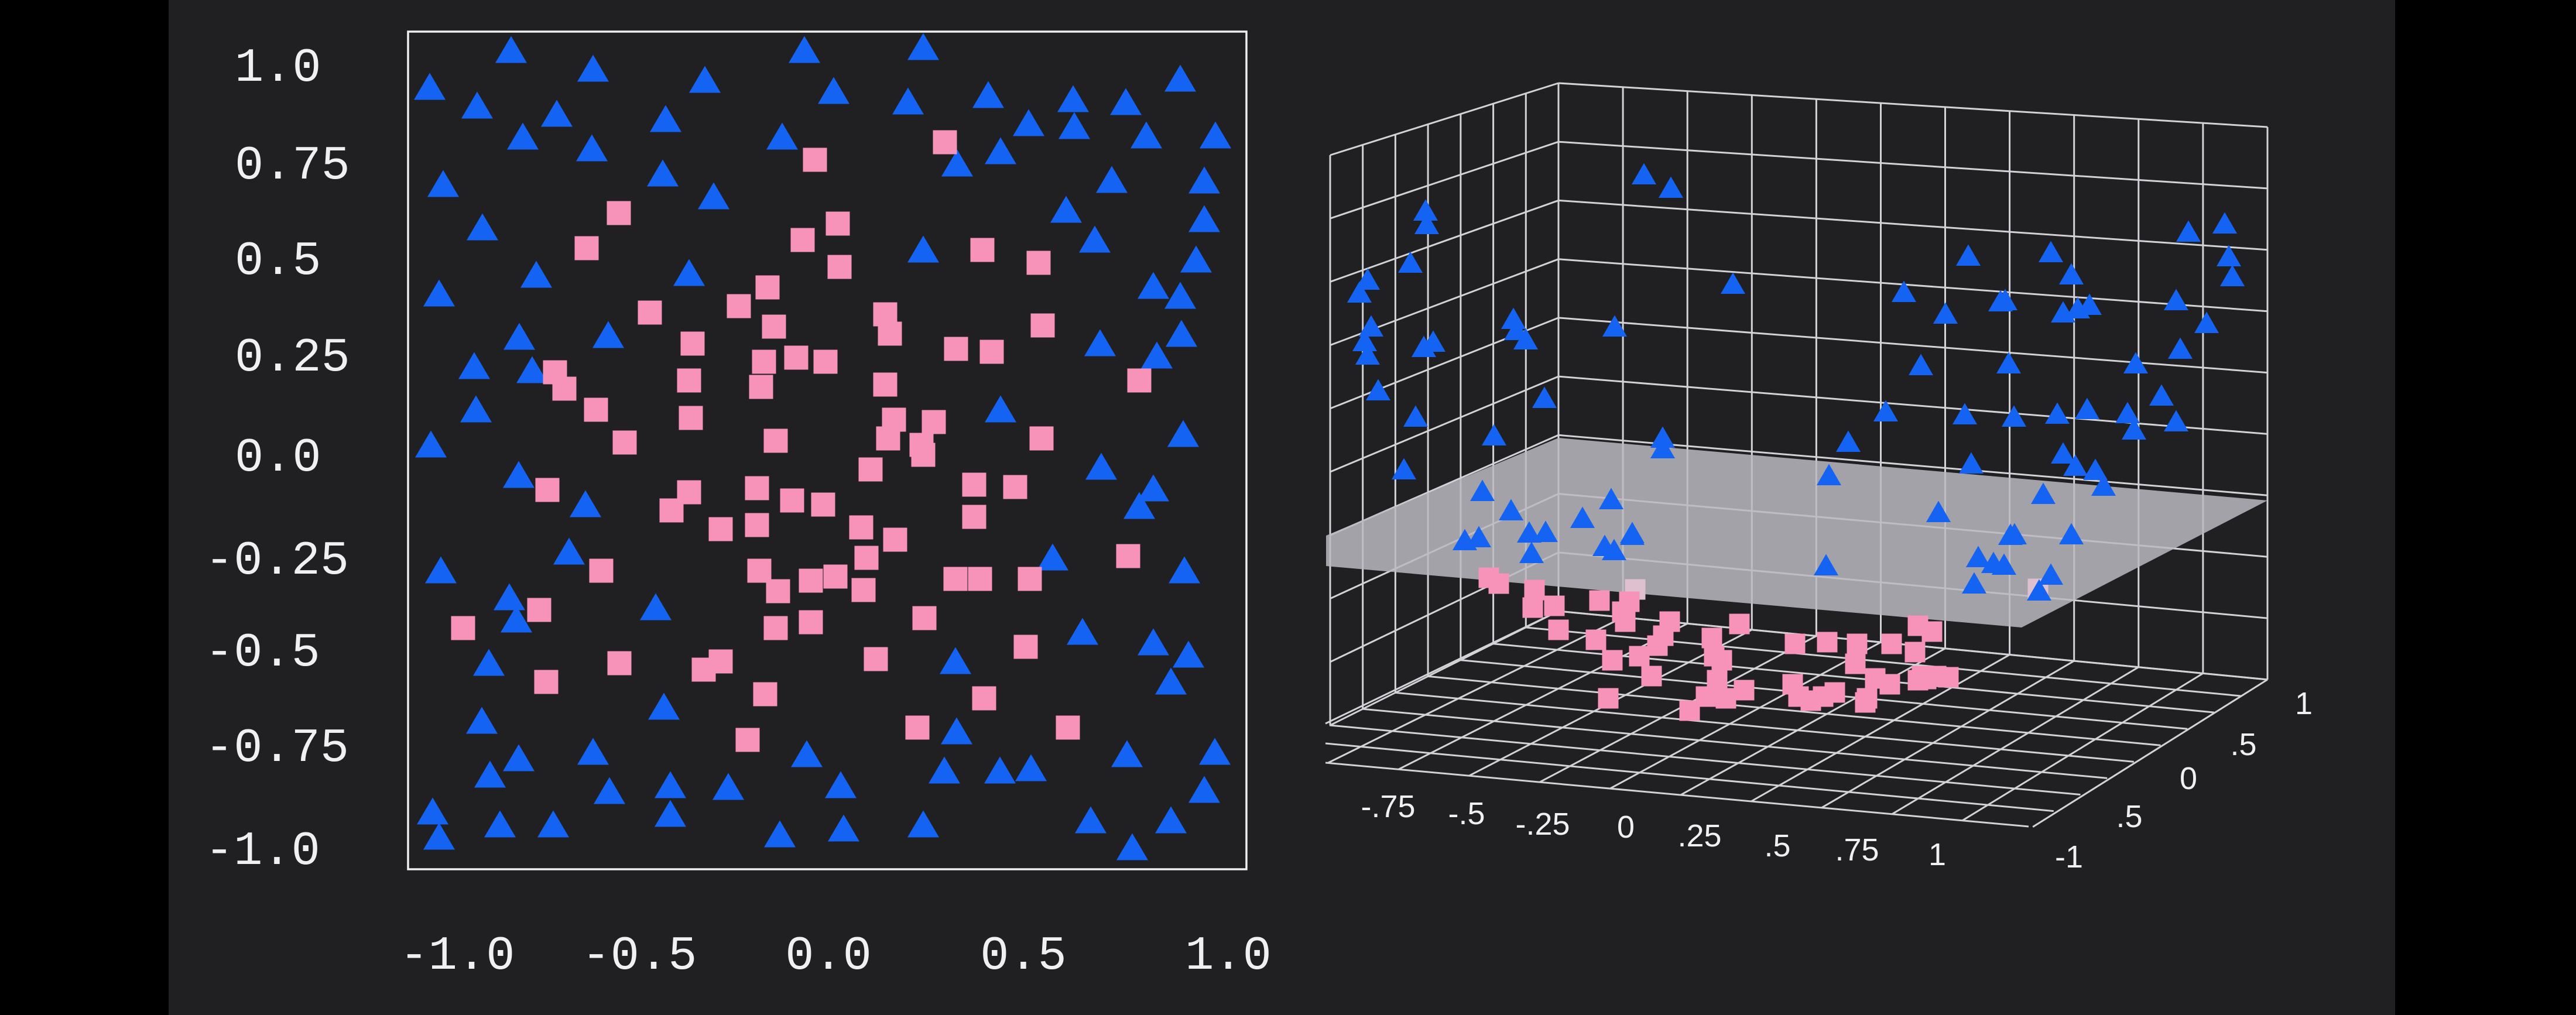 The image size is (2576, 1015). Describe the element at coordinates (1542, 825) in the screenshot. I see `svg-text: -.25` at that location.